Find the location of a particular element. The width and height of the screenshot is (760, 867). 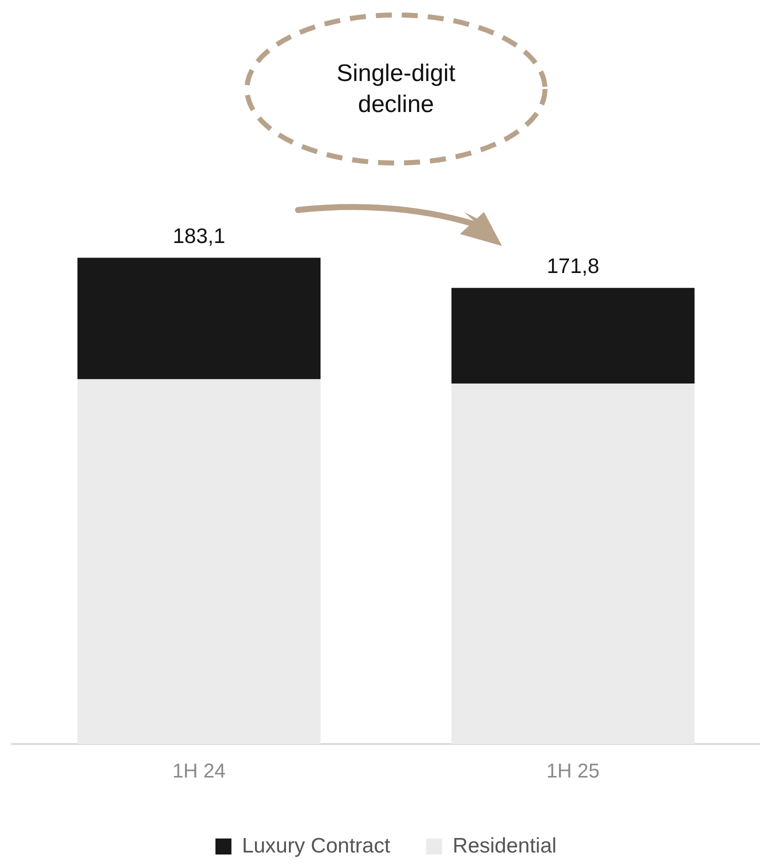

text: Single-digit decline is located at coordinates (396, 89).